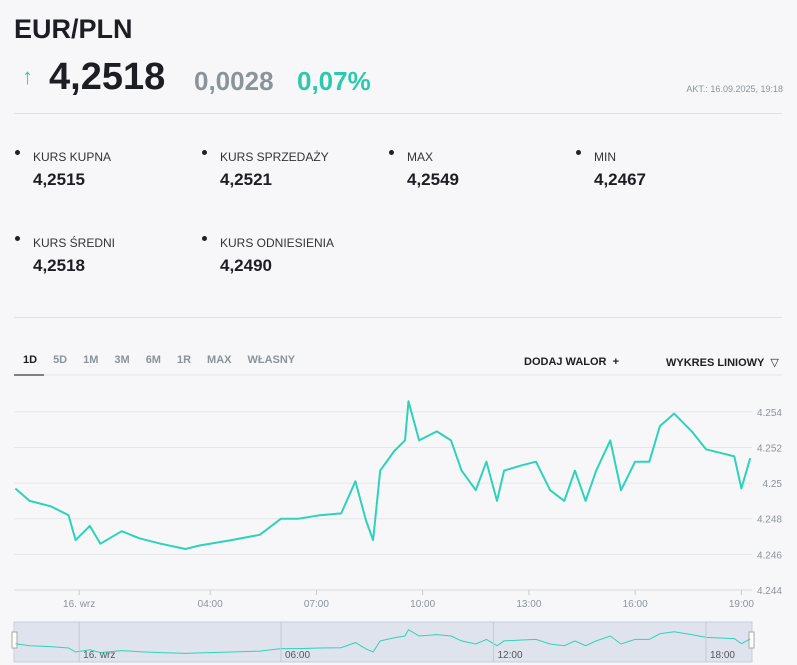 The width and height of the screenshot is (797, 665). Describe the element at coordinates (114, 256) in the screenshot. I see `stat: KURS ŚREDNI 4,2518` at that location.